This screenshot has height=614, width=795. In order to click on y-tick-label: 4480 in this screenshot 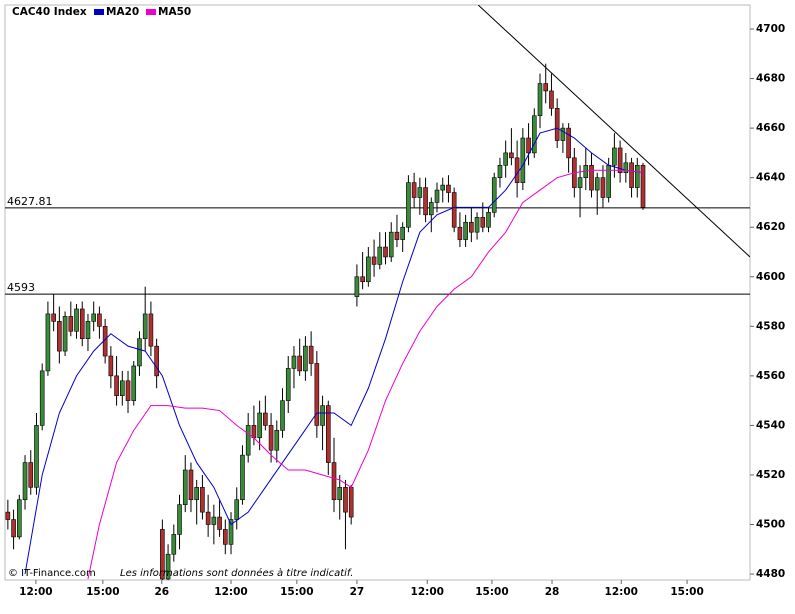, I will do `click(770, 574)`.